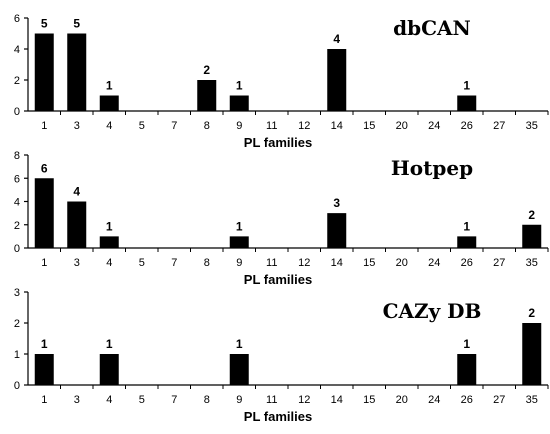 The height and width of the screenshot is (434, 550). I want to click on data-label: 6, so click(44, 168).